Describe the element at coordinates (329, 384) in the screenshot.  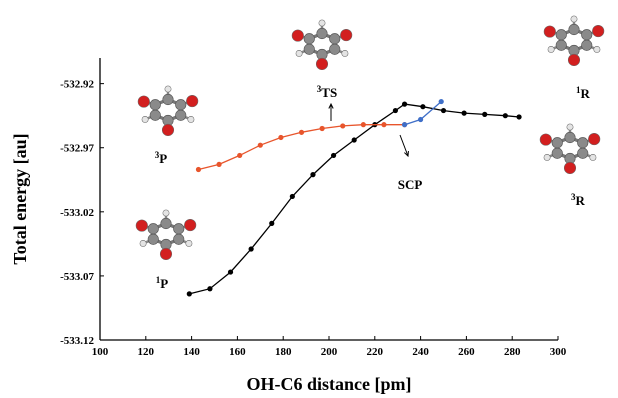
I see `x-axis-title: OH-C6 distance [pm]` at that location.